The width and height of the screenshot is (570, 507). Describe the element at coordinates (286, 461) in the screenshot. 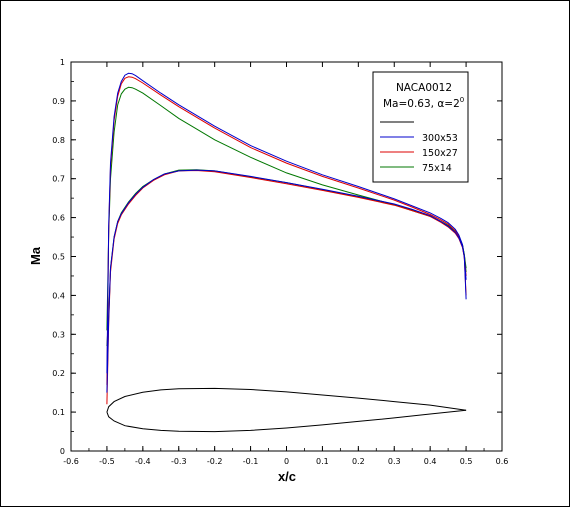

I see `x-tick-label: 0` at that location.